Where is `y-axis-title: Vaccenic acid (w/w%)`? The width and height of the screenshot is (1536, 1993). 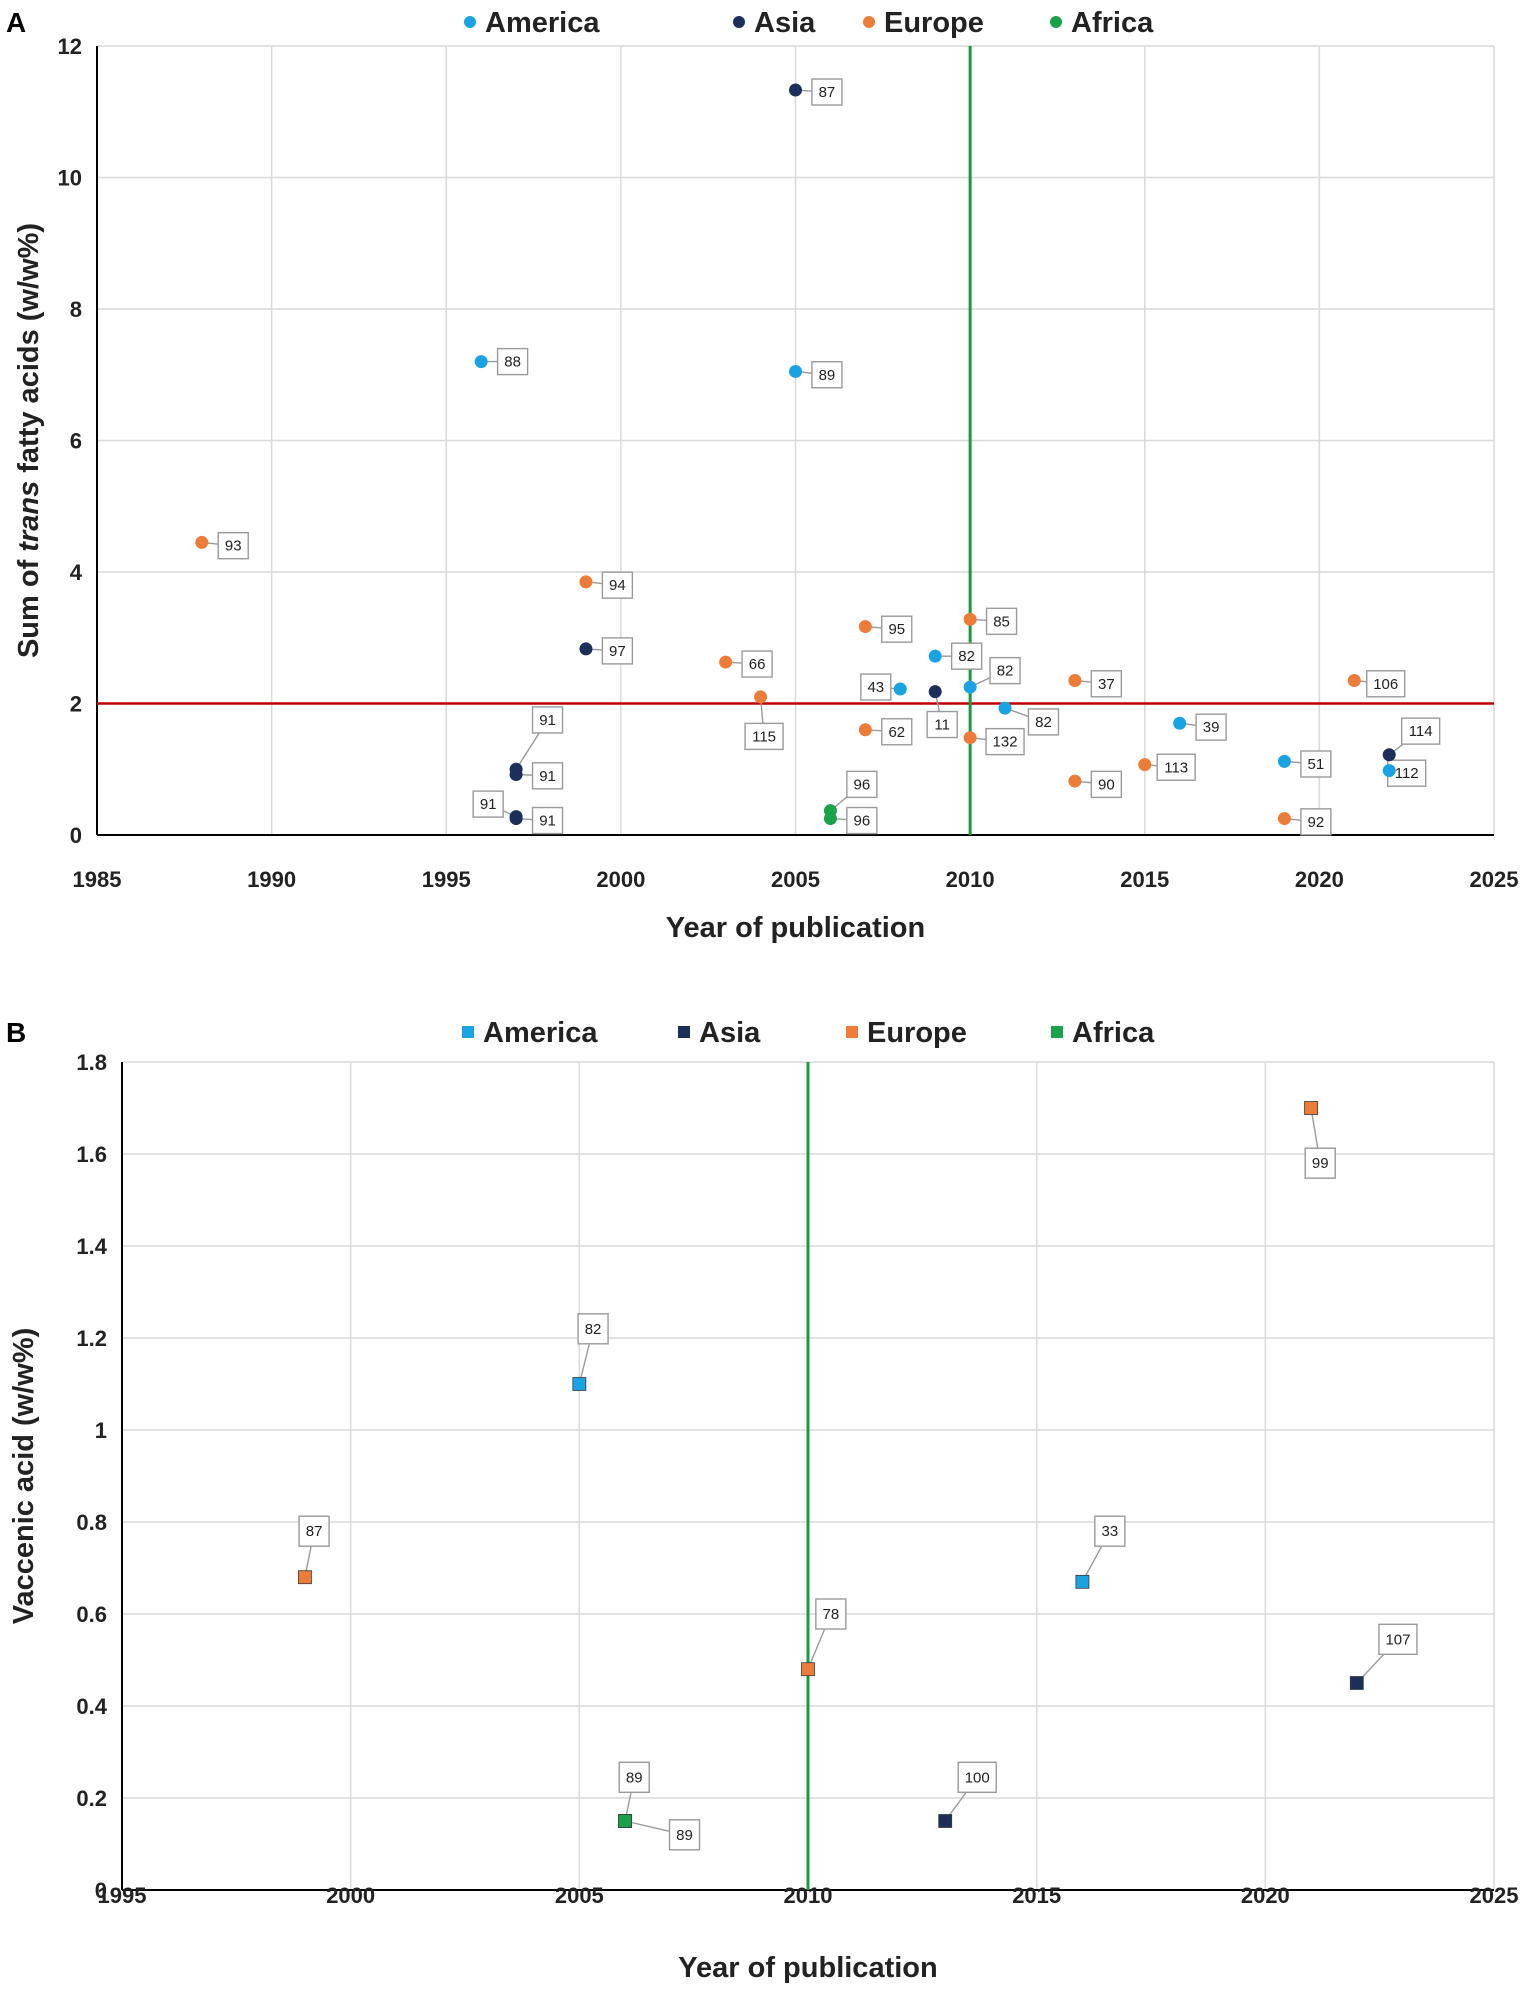 y-axis-title: Vaccenic acid (w/w%) is located at coordinates (24, 1476).